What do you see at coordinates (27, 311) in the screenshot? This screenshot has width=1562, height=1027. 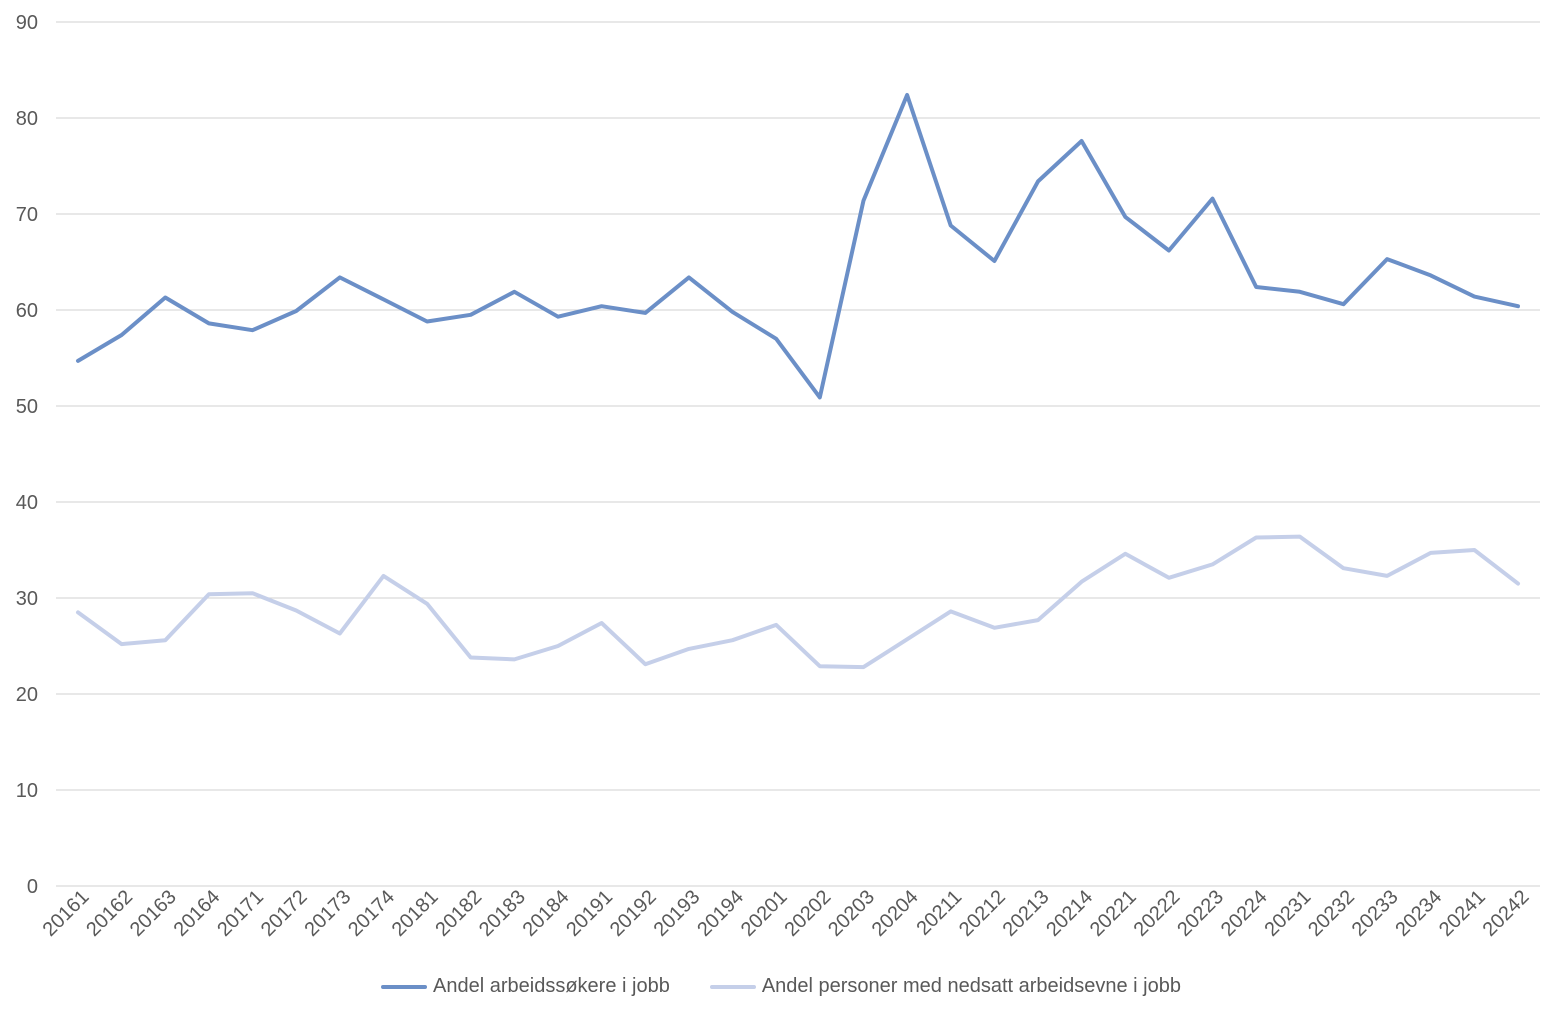 I see `y-tick-label: 60` at bounding box center [27, 311].